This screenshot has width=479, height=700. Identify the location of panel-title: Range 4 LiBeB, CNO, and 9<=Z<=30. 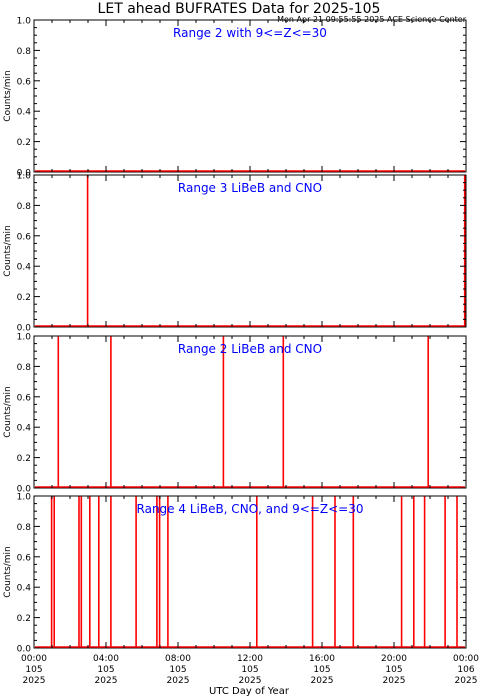
(250, 509).